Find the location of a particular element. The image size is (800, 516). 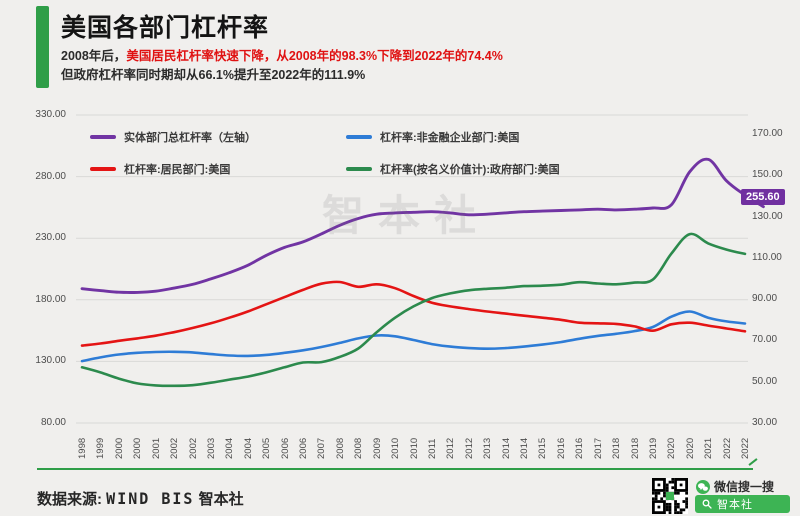

legend-swatch-red is located at coordinates (103, 169).